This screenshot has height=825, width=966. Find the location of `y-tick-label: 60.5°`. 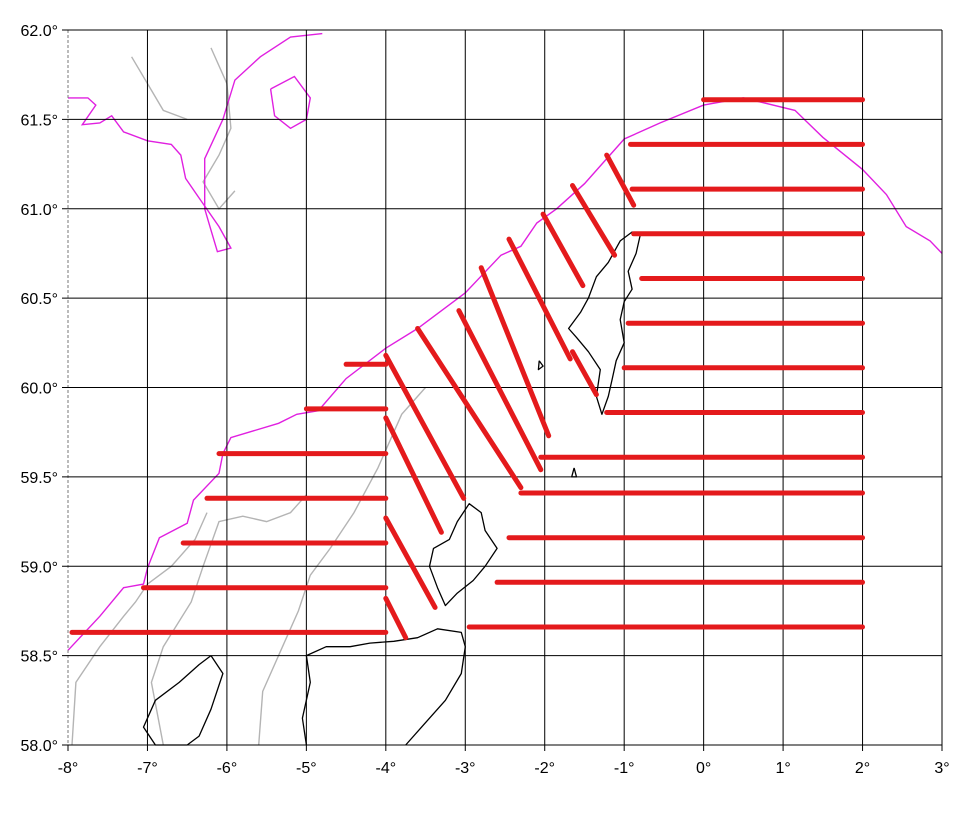

y-tick-label: 60.5° is located at coordinates (39, 299).